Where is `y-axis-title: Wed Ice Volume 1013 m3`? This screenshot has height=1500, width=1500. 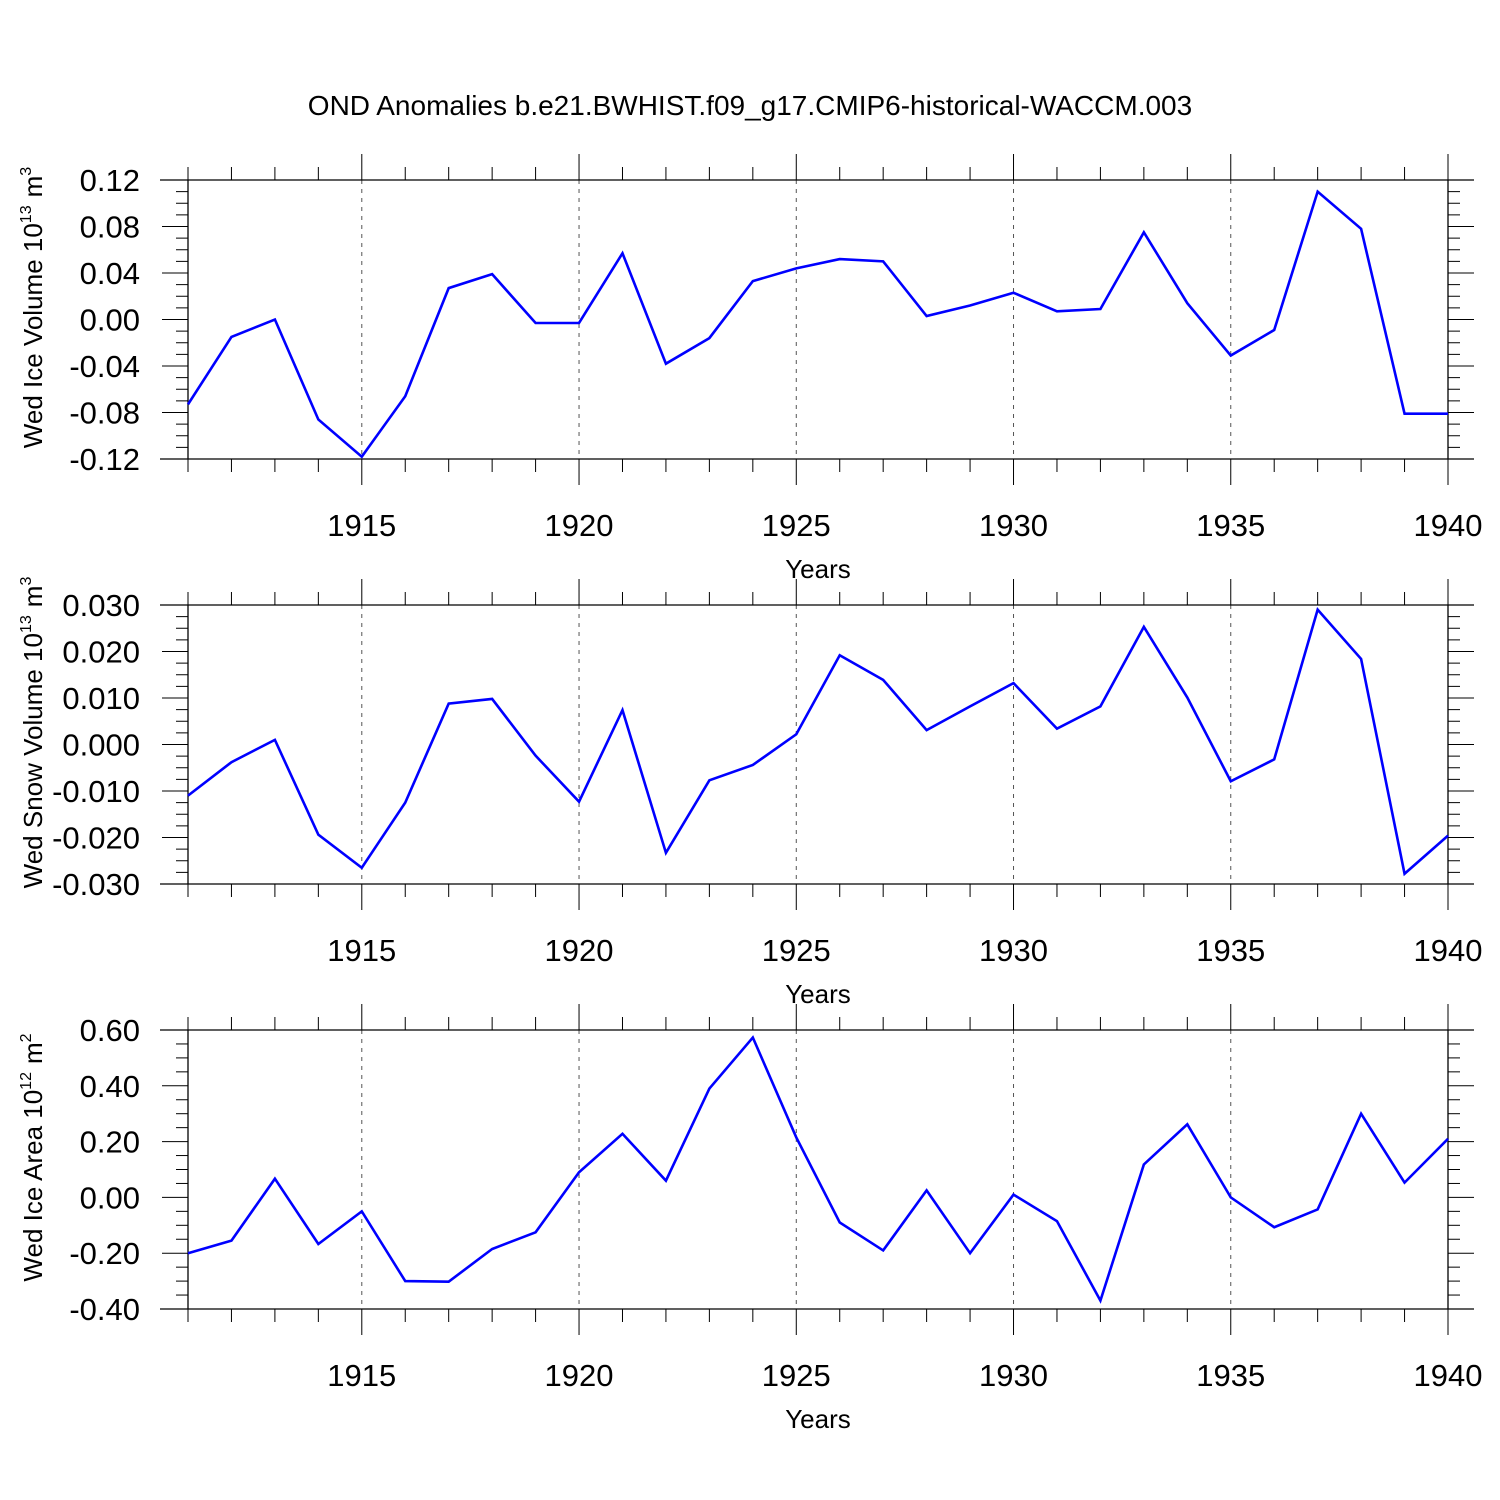 y-axis-title: Wed Ice Volume 1013 m3 is located at coordinates (33, 307).